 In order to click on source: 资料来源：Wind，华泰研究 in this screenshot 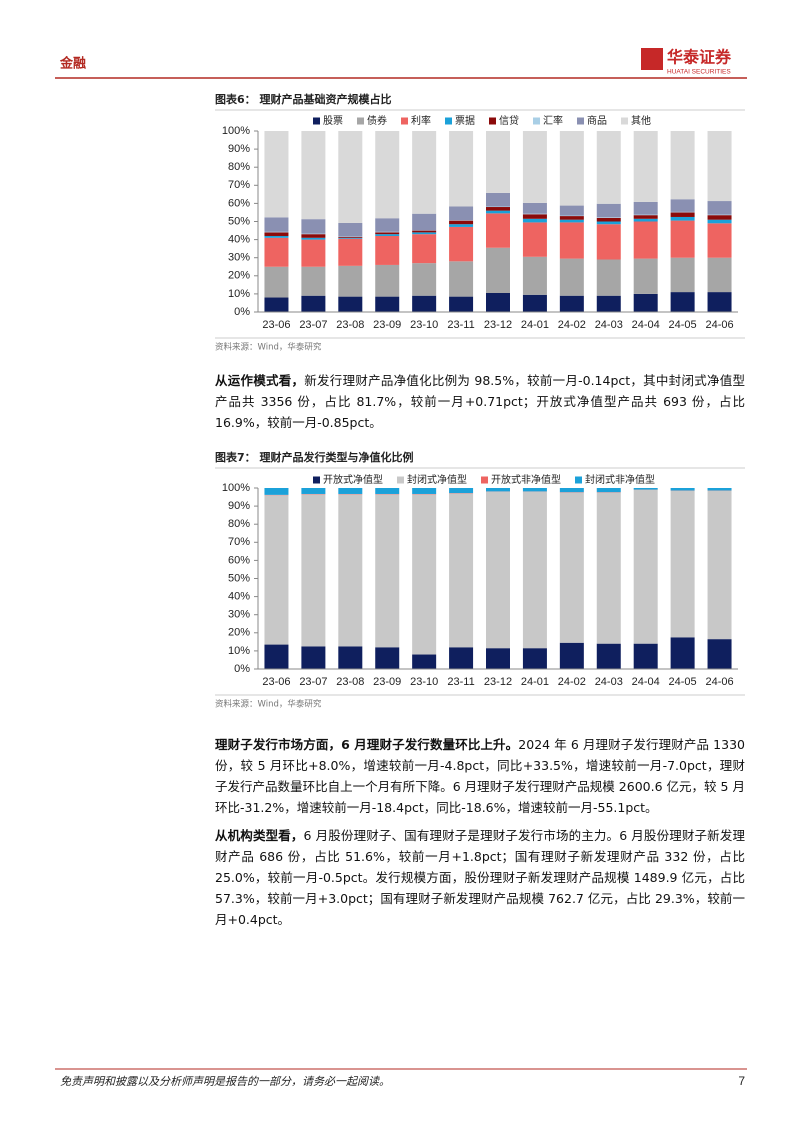, I will do `click(268, 704)`.